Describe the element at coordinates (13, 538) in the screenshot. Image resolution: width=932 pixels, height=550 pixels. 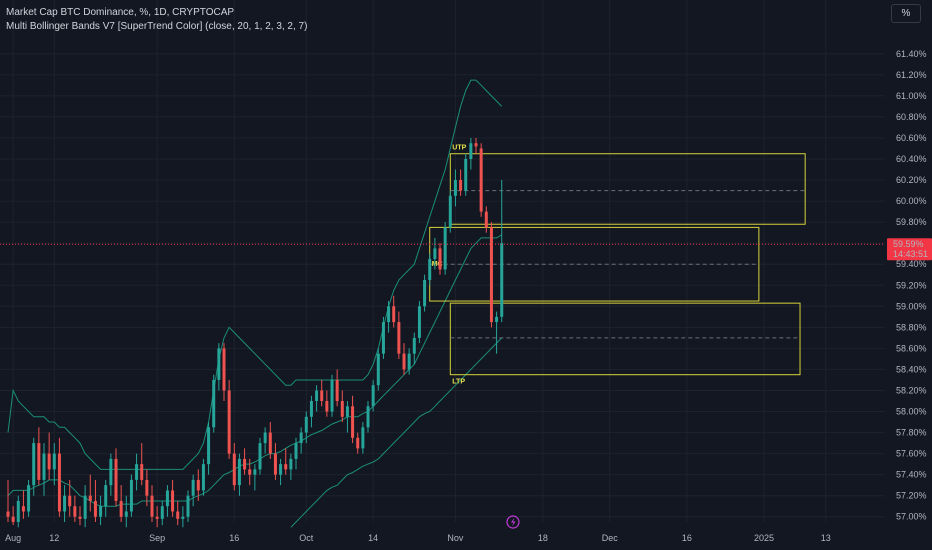
I see `x-tick-label: Aug` at that location.